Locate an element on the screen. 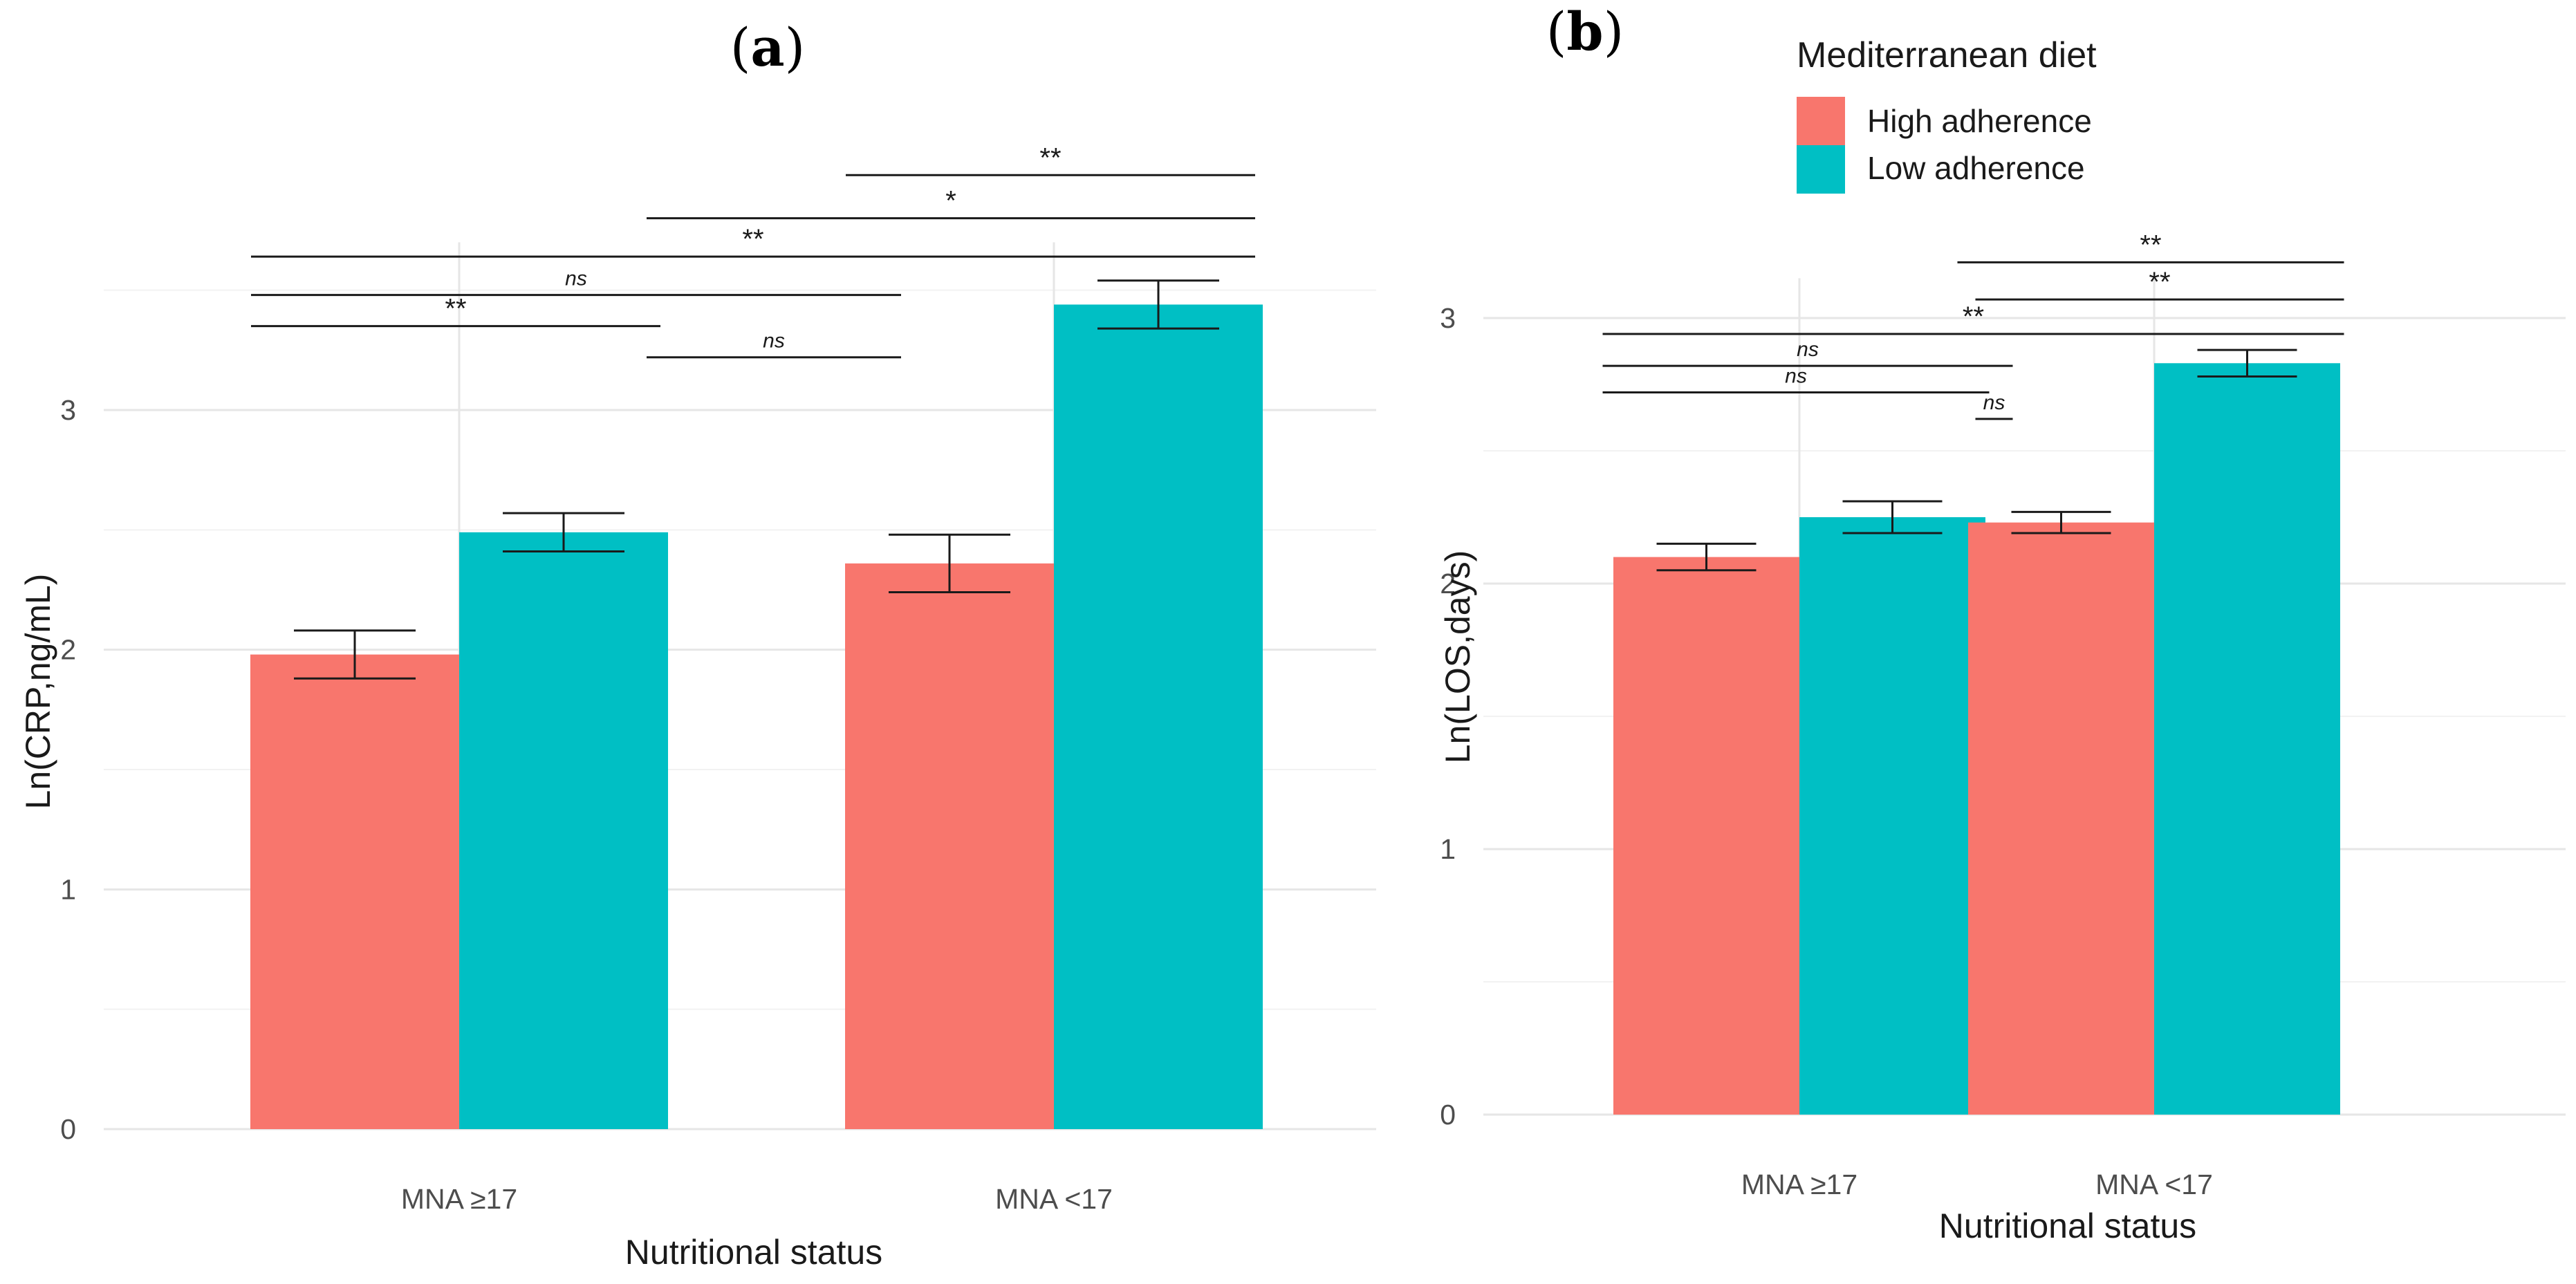  panel-a-error-bars is located at coordinates (756, 479).